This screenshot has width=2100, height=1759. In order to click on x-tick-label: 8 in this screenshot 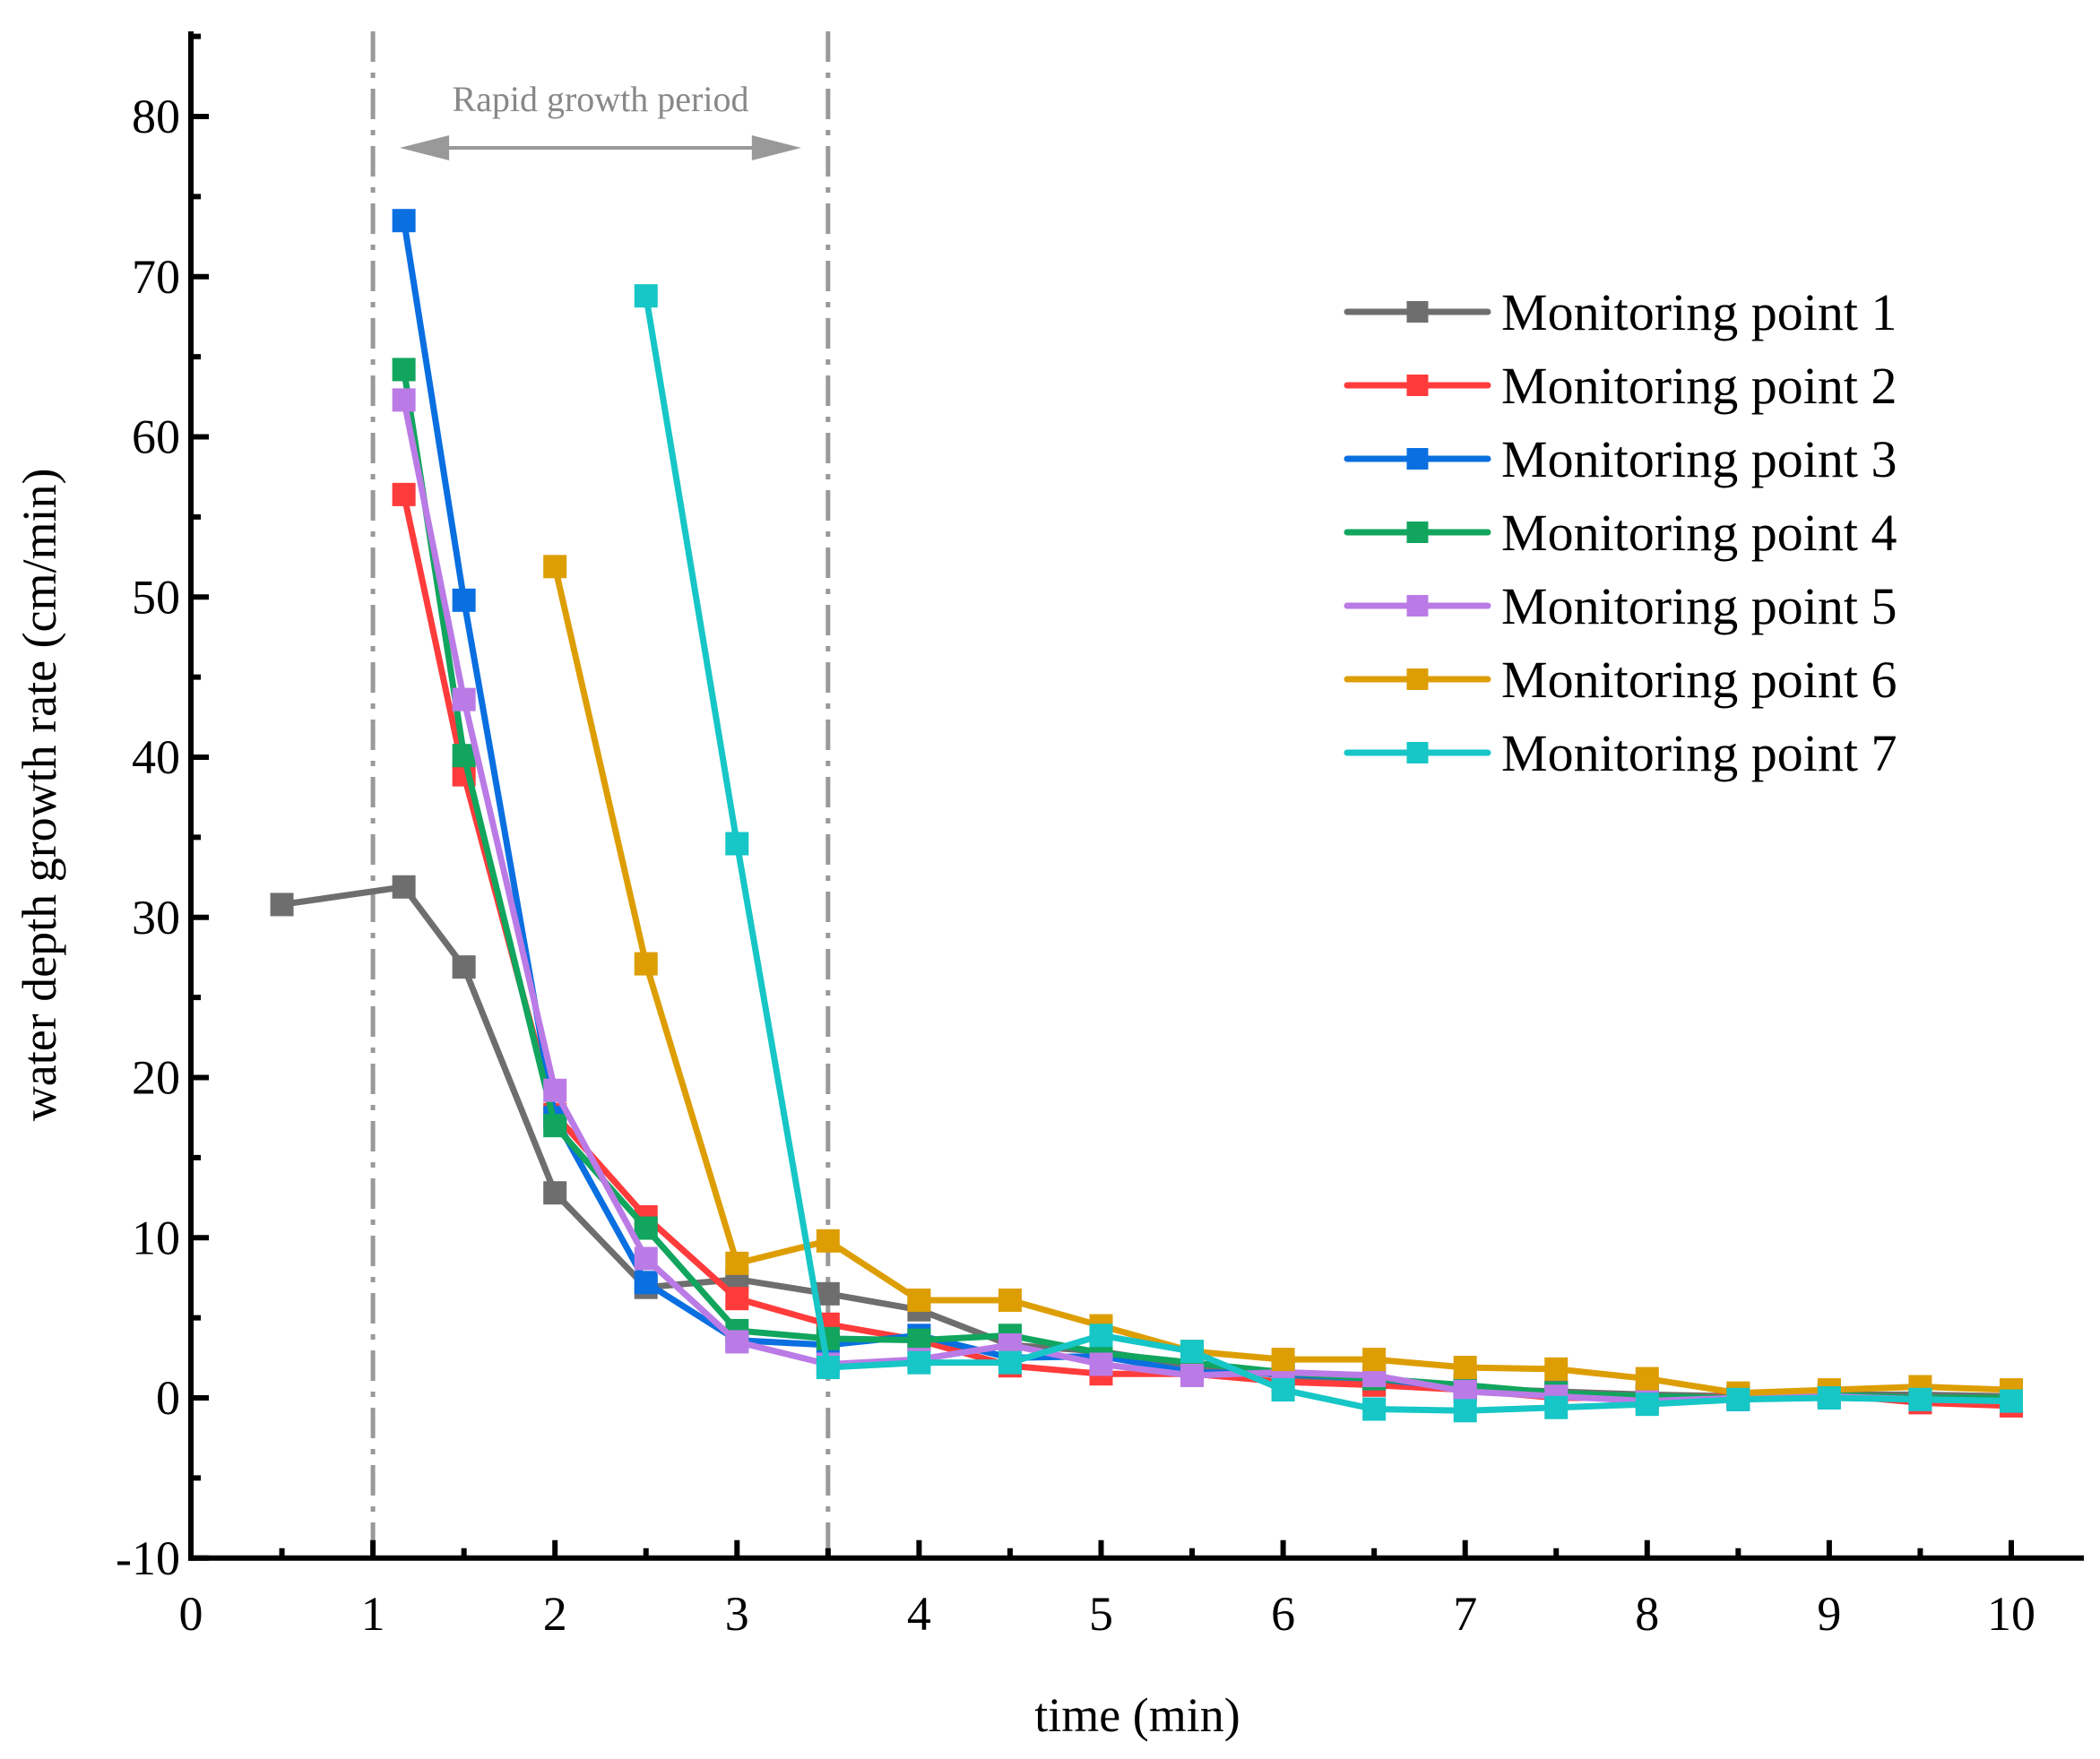, I will do `click(1647, 1614)`.